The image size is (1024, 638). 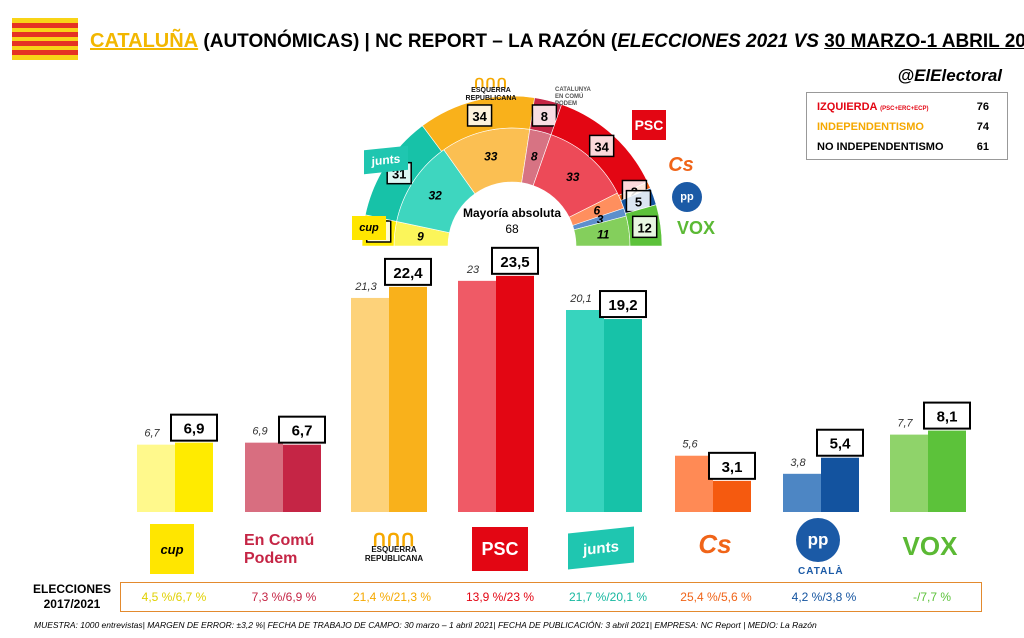 I want to click on election-result-cup: 4,5 %/6,7 %, so click(x=174, y=597).